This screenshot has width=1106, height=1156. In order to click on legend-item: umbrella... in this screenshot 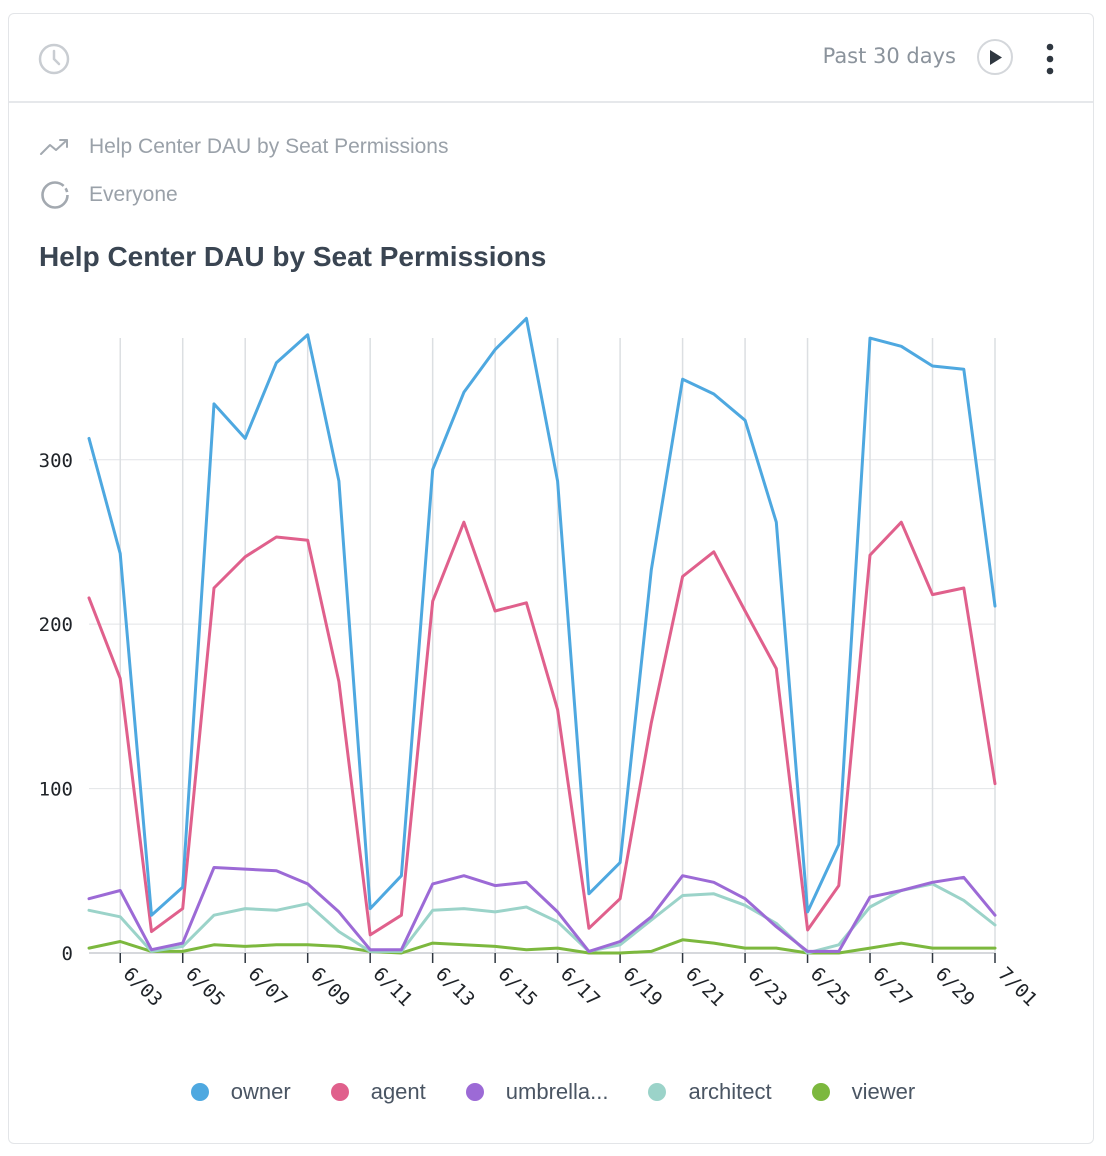, I will do `click(537, 1092)`.